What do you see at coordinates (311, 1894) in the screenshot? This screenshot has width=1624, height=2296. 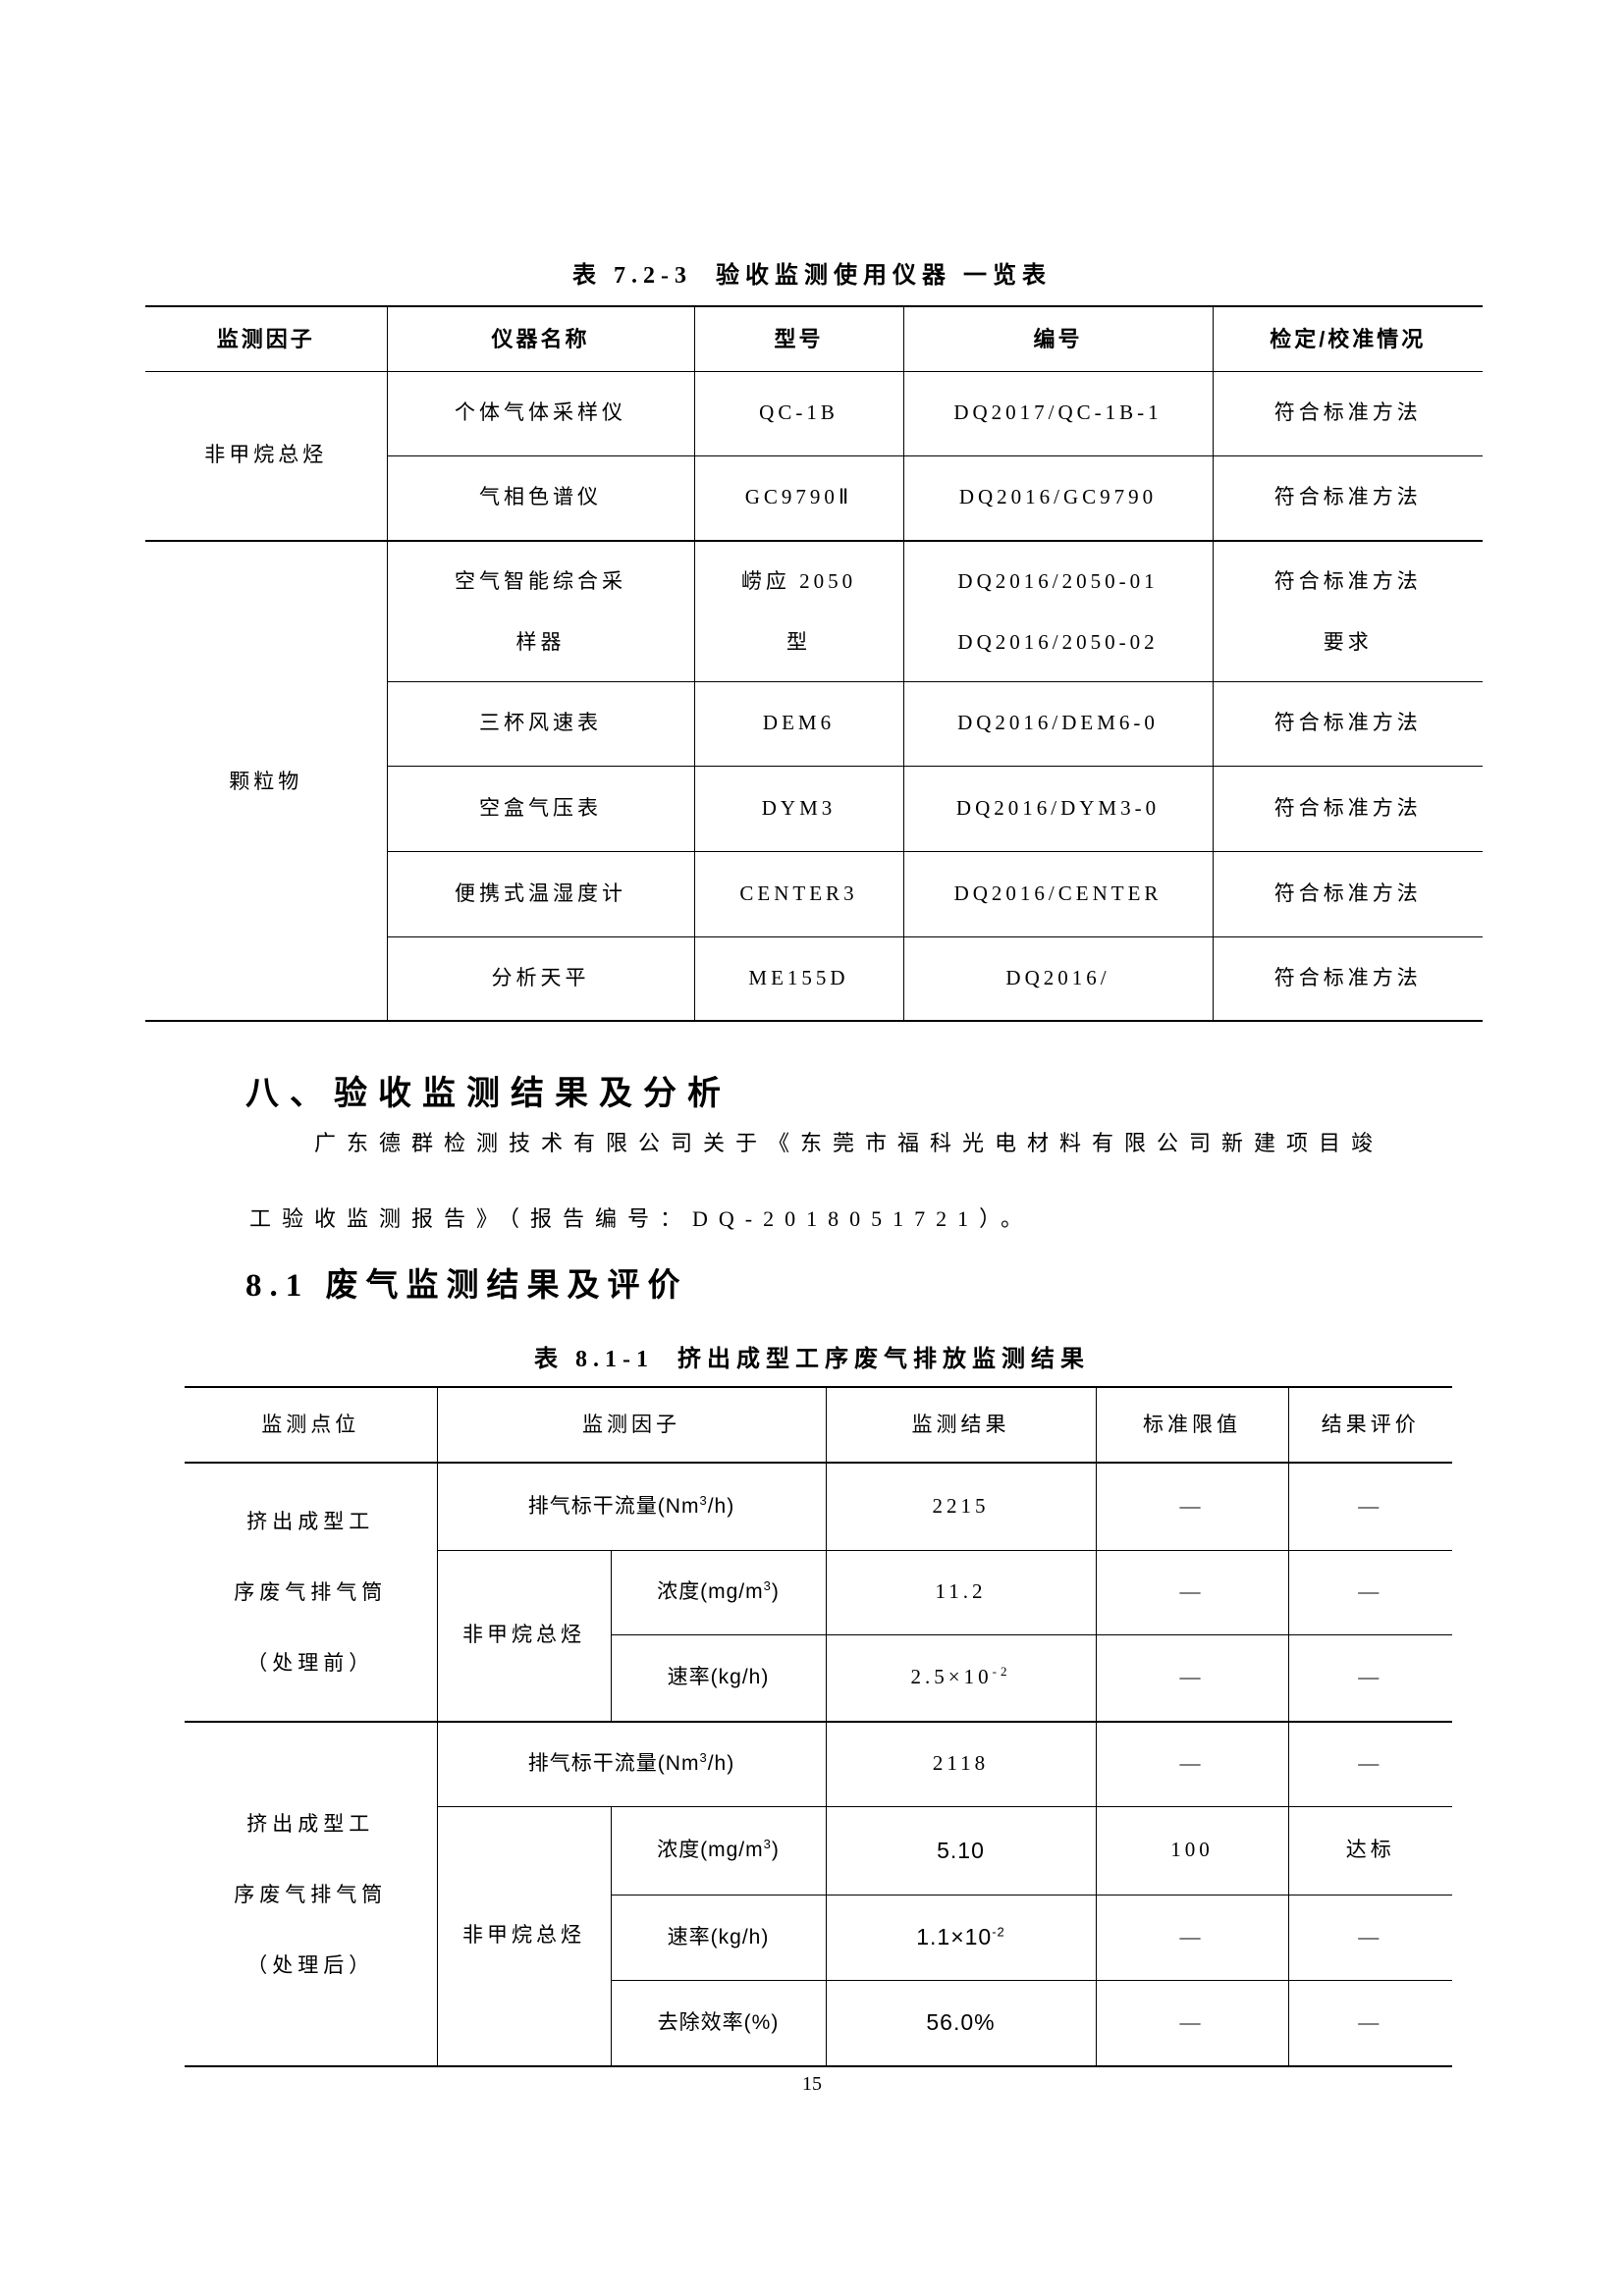 I see `table-cell: 挤出成型工 序废气排气筒 （处理后）` at bounding box center [311, 1894].